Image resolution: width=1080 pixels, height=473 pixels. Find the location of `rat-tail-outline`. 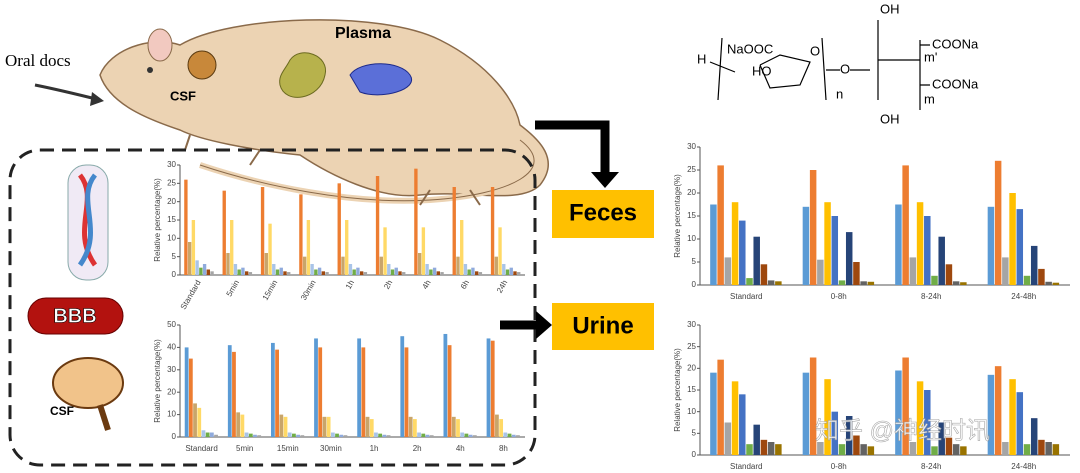

rat-tail-outline is located at coordinates (367, 170).